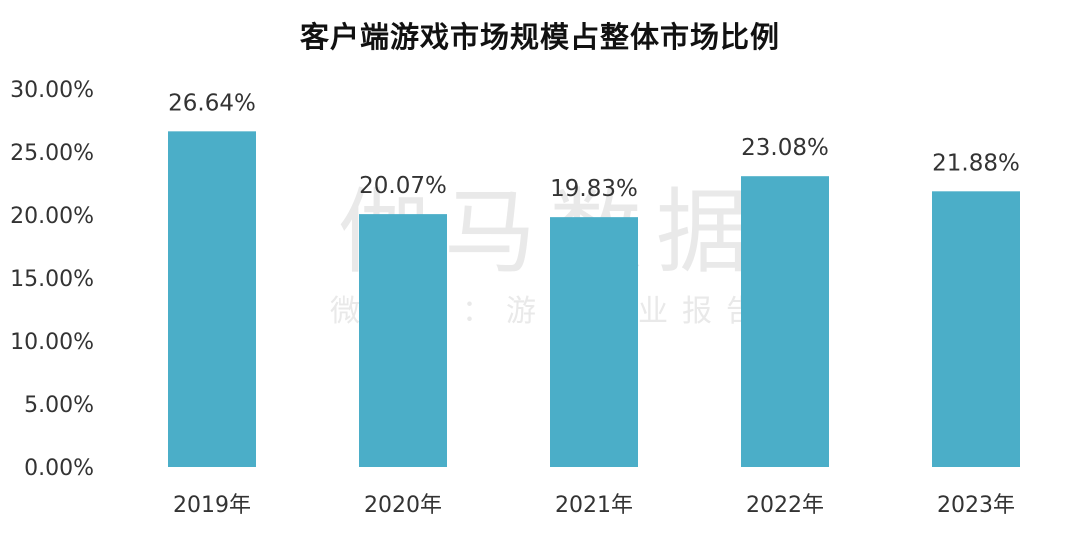 This screenshot has width=1080, height=539. Describe the element at coordinates (212, 103) in the screenshot. I see `data-label: 26.64%` at that location.